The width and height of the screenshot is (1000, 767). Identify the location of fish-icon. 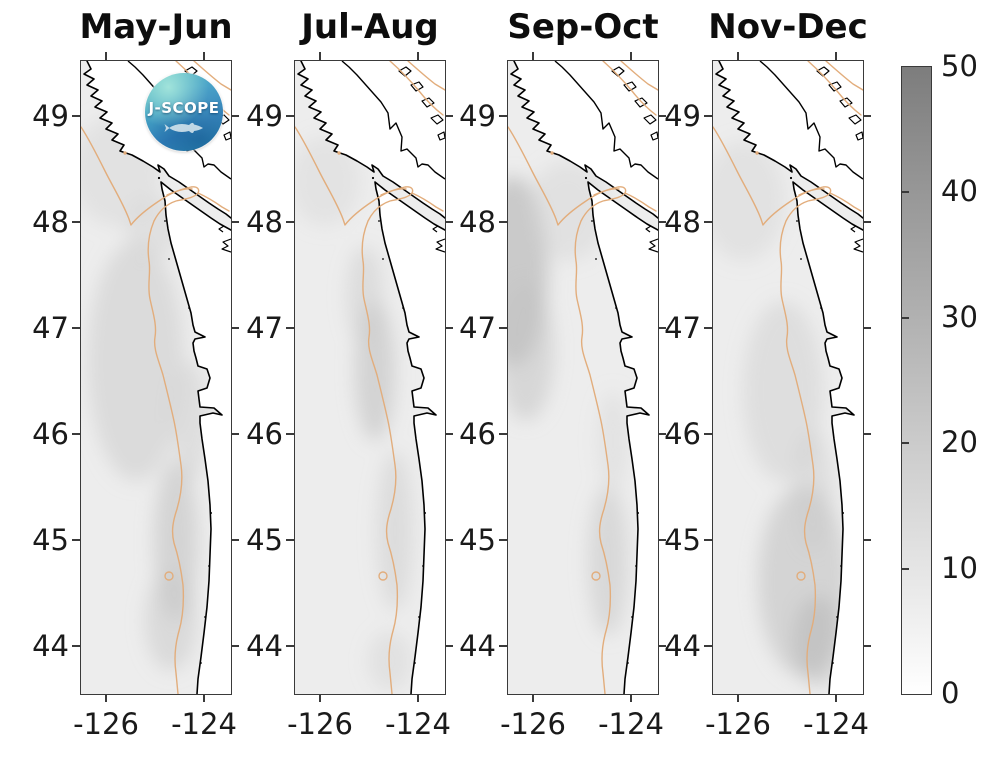
(183, 127).